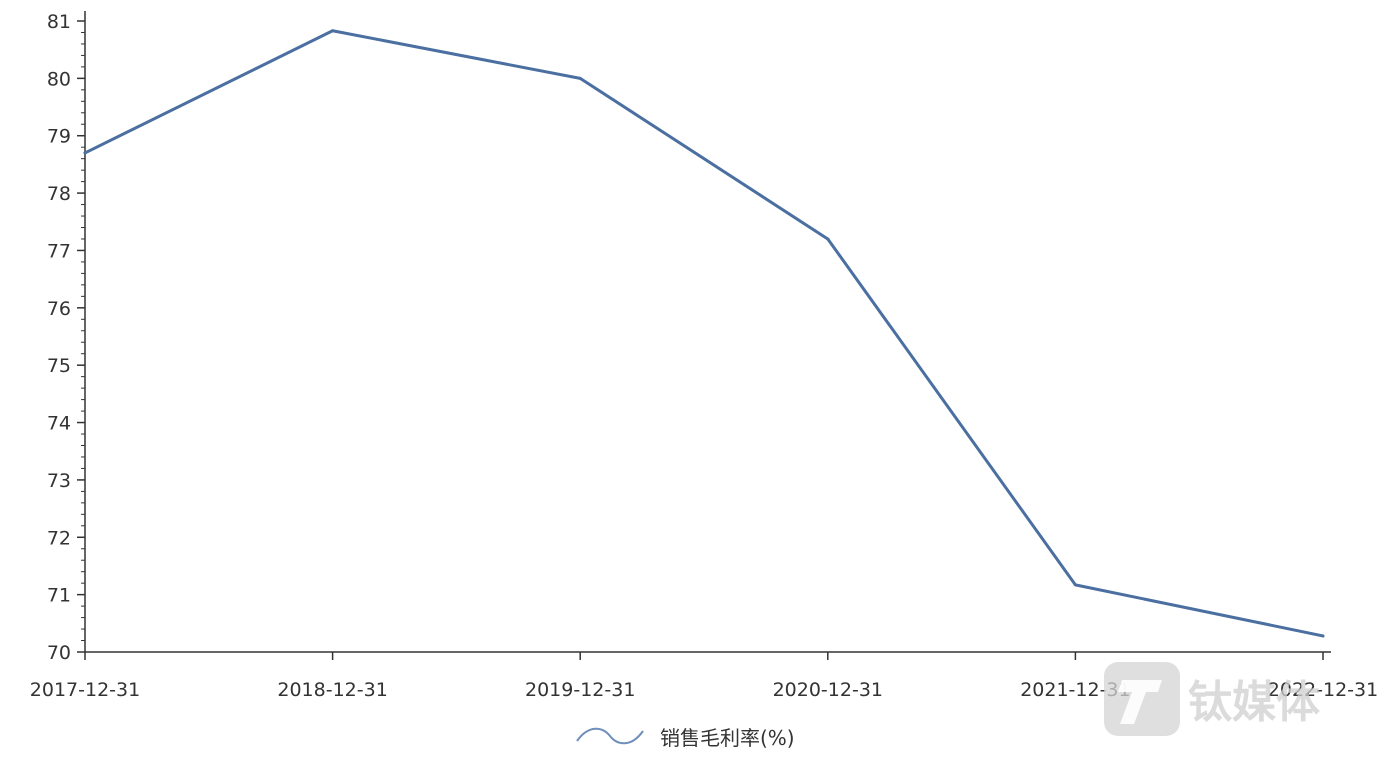  I want to click on x-tick-label: 2020-12-31, so click(828, 690).